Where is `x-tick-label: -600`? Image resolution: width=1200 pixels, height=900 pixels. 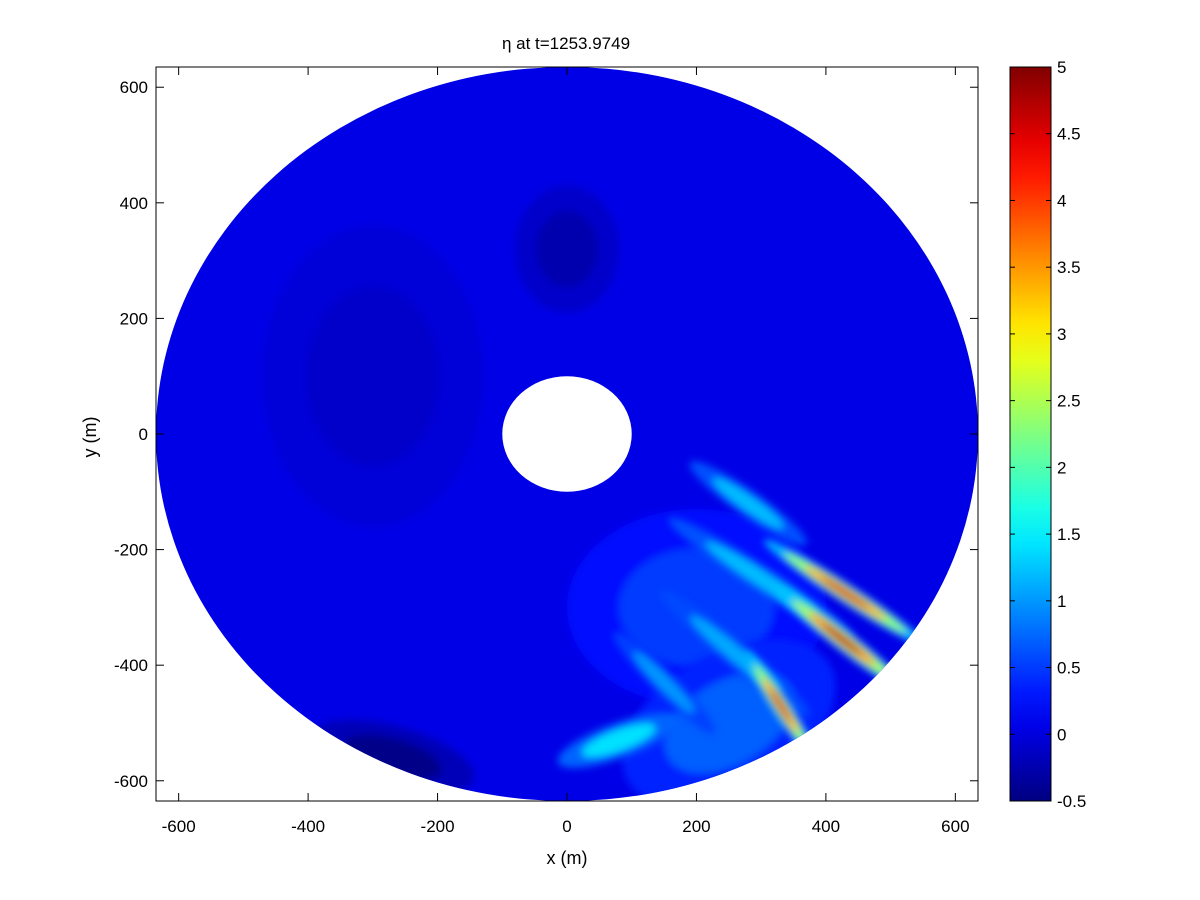
x-tick-label: -600 is located at coordinates (179, 826).